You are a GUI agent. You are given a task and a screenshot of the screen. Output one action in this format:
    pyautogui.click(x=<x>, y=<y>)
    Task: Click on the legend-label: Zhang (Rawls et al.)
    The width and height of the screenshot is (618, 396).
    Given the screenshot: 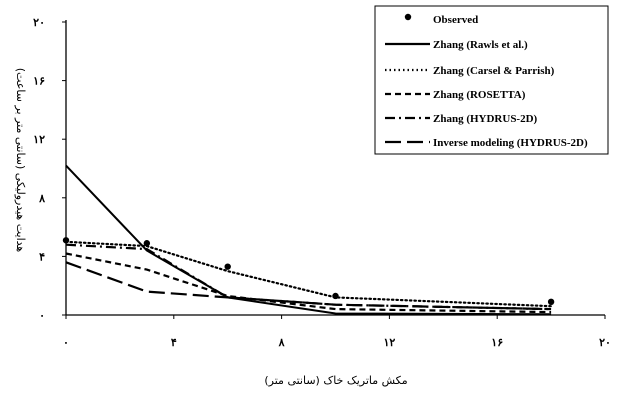 What is the action you would take?
    pyautogui.click(x=480, y=45)
    